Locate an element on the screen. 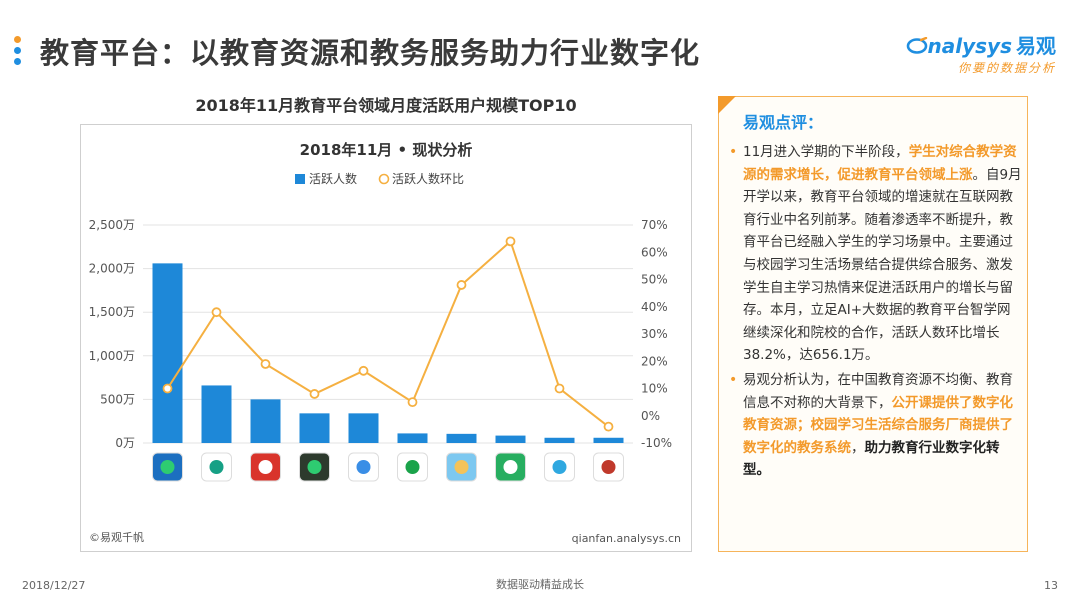 This screenshot has width=1080, height=608. app-icon-2-glyph is located at coordinates (216, 467).